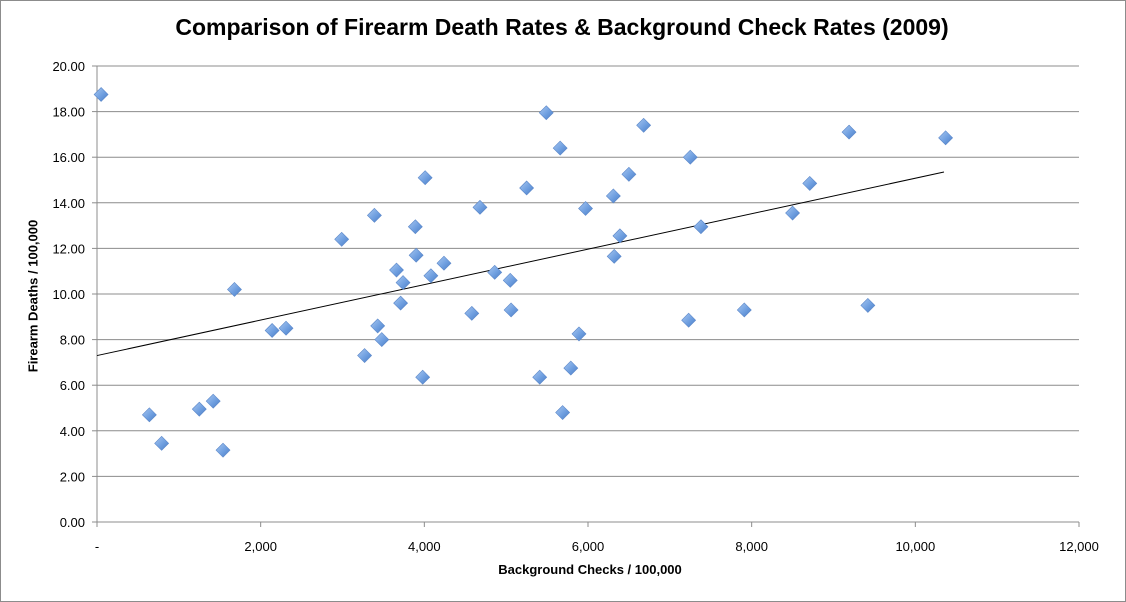 The height and width of the screenshot is (602, 1126). What do you see at coordinates (68, 66) in the screenshot?
I see `y-tick-label: 20.00` at bounding box center [68, 66].